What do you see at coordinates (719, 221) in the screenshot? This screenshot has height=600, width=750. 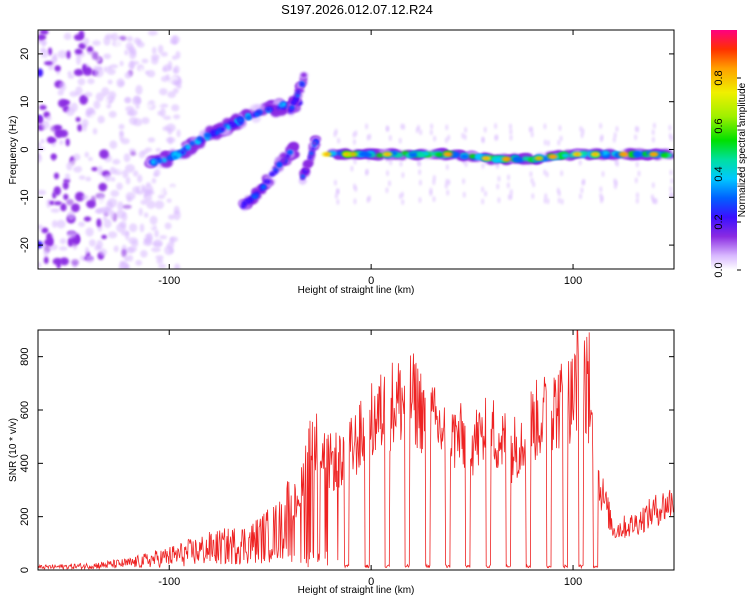 I see `colorbar-tick-label: 0.2` at bounding box center [719, 221].